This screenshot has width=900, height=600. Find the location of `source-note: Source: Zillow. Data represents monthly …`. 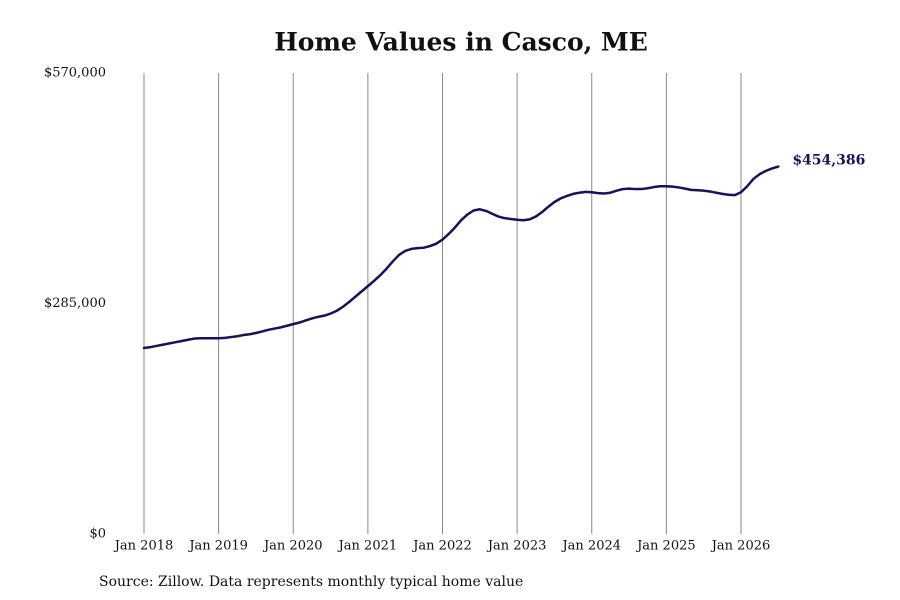

source-note: Source: Zillow. Data represents monthly … is located at coordinates (311, 582).